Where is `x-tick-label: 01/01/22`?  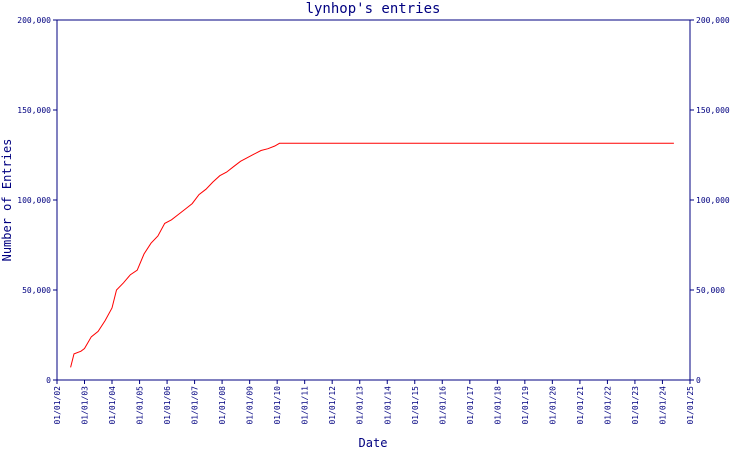 x-tick-label: 01/01/22 is located at coordinates (607, 405).